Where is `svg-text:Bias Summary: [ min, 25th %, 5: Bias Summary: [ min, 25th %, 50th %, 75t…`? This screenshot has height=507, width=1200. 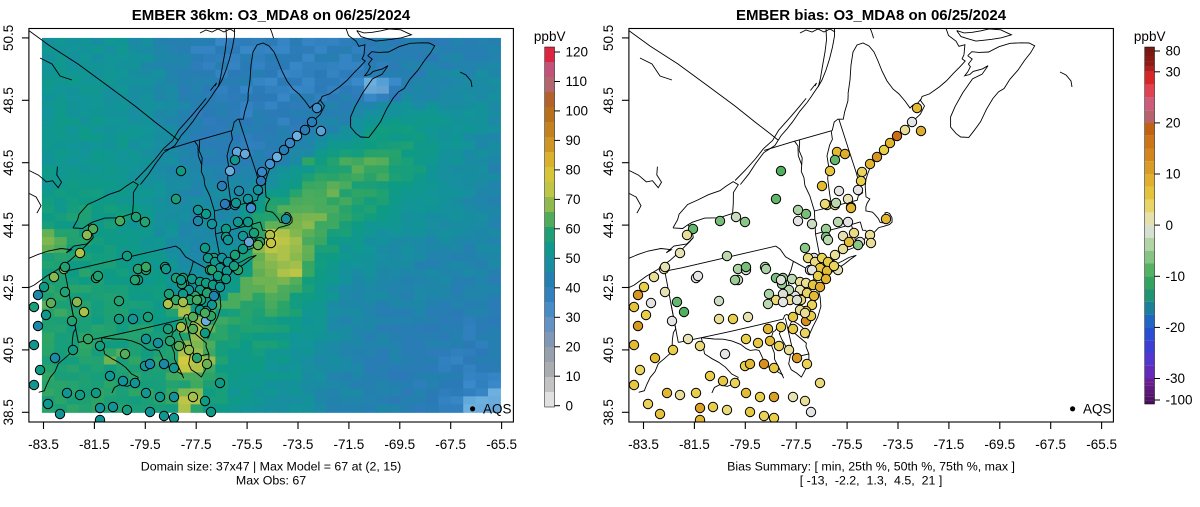
svg-text:Bias Summary: [ min, 25th %, 5: Bias Summary: [ min, 25th %, 50th %, 75t… is located at coordinates (871, 467).